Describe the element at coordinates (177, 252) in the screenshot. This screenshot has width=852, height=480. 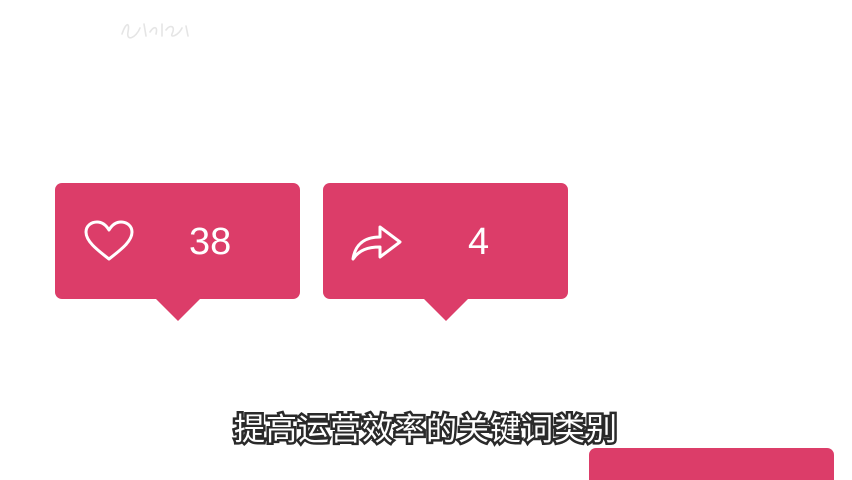
I see `like-count-bubble: 38` at that location.